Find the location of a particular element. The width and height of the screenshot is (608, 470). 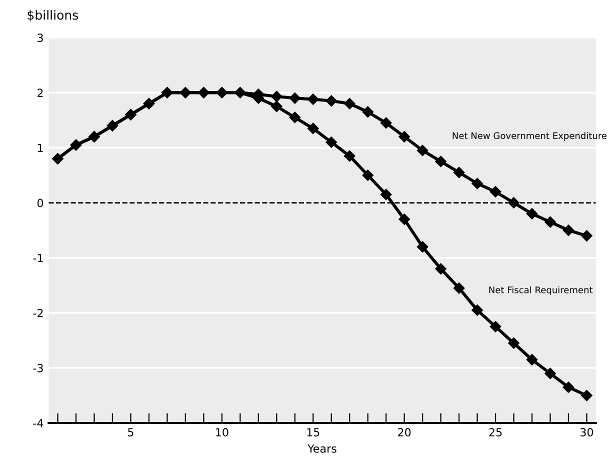

y-tick-label: 3 is located at coordinates (40, 38).